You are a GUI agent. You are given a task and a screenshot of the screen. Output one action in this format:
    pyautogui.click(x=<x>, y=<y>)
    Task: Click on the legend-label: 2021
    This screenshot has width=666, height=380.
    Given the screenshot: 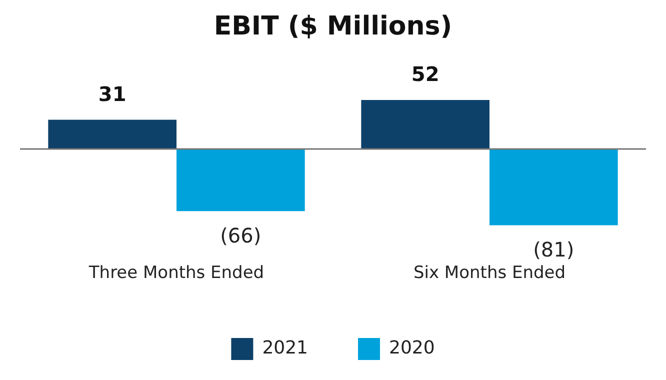 What is the action you would take?
    pyautogui.click(x=285, y=348)
    